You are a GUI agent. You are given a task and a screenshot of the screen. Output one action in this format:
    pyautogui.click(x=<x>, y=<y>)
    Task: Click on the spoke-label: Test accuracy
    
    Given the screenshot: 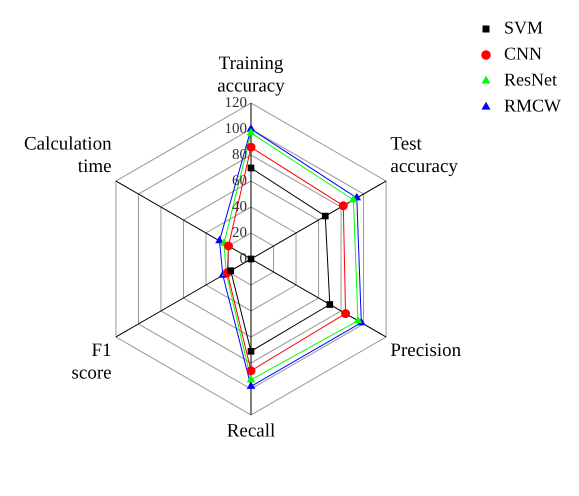 What is the action you would take?
    pyautogui.click(x=424, y=155)
    